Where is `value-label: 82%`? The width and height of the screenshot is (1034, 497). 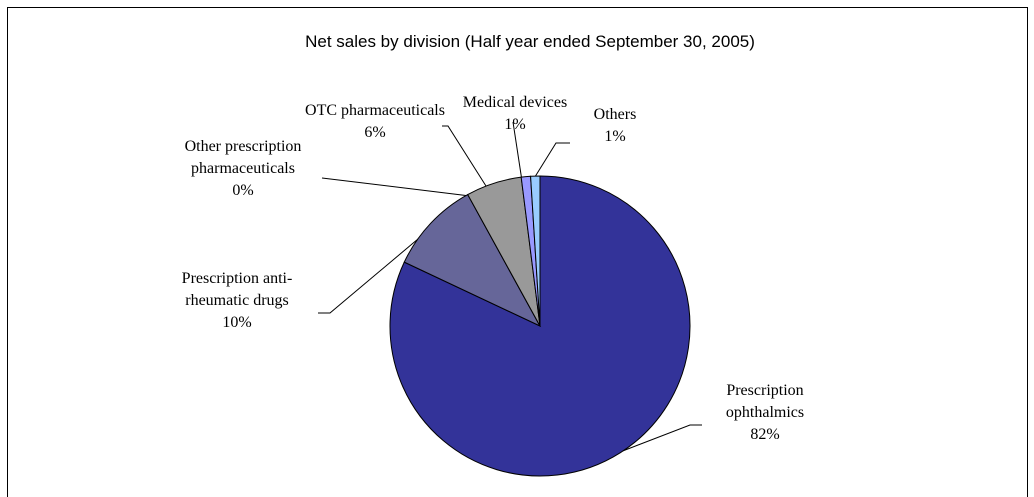 value-label: 82% is located at coordinates (765, 434).